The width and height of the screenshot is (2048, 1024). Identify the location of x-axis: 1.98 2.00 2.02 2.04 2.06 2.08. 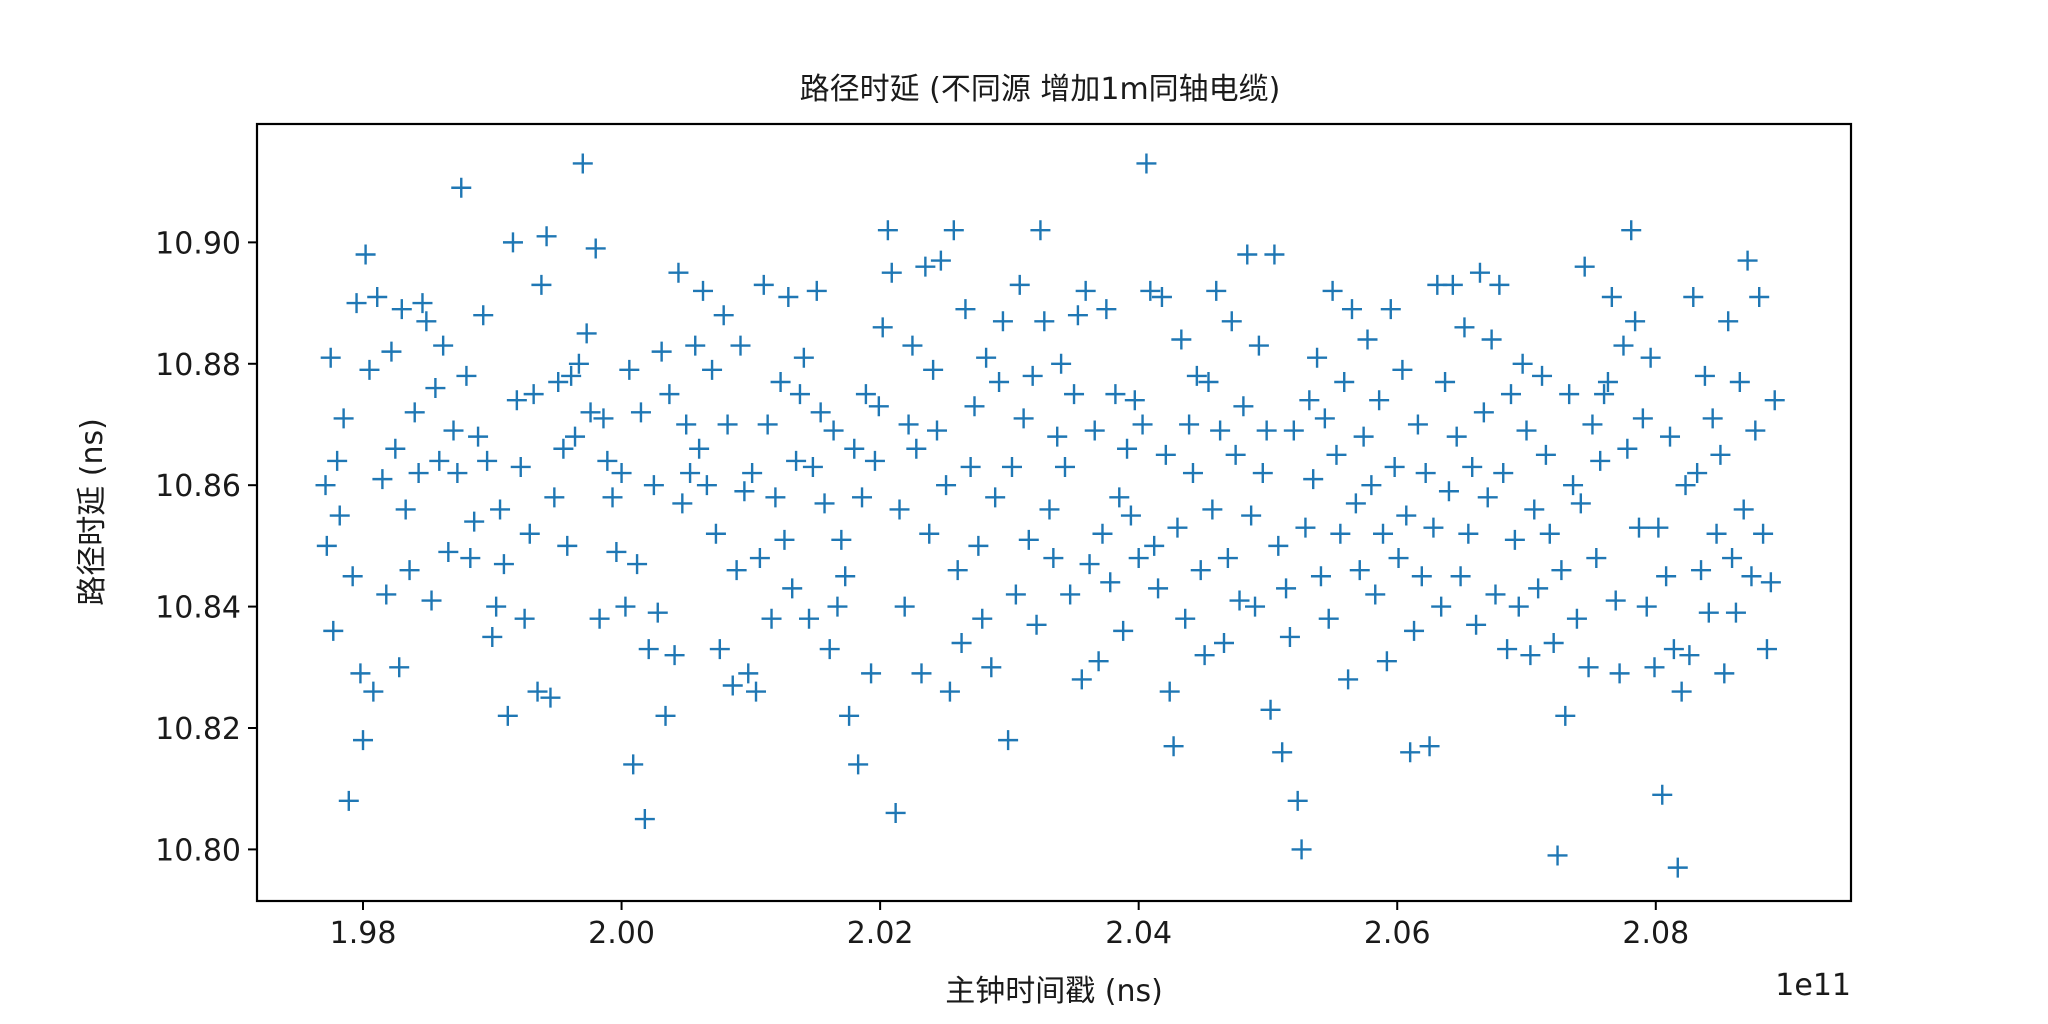
(1009, 926).